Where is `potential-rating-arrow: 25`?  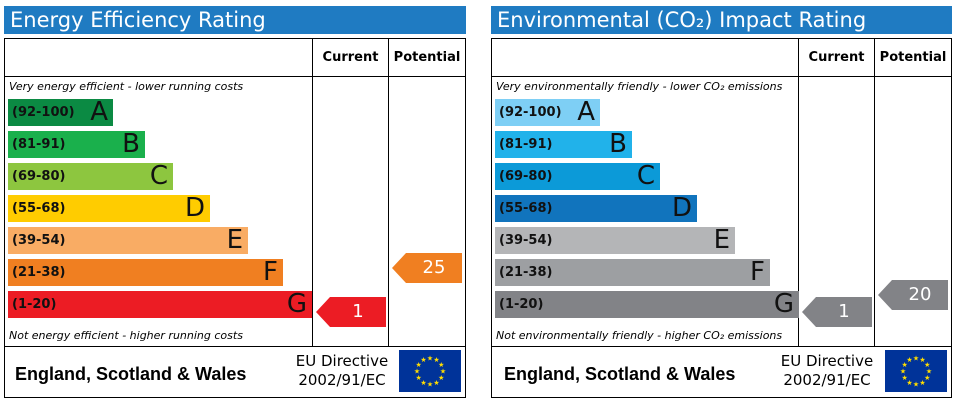 potential-rating-arrow: 25 is located at coordinates (427, 268).